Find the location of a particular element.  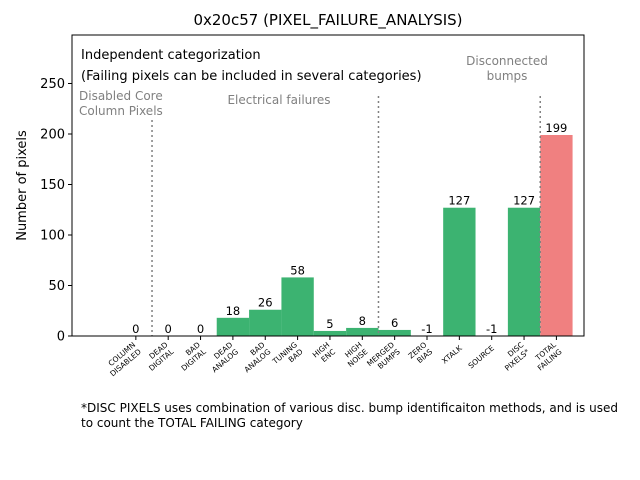

x-tick-label-line: XTALK is located at coordinates (452, 354).